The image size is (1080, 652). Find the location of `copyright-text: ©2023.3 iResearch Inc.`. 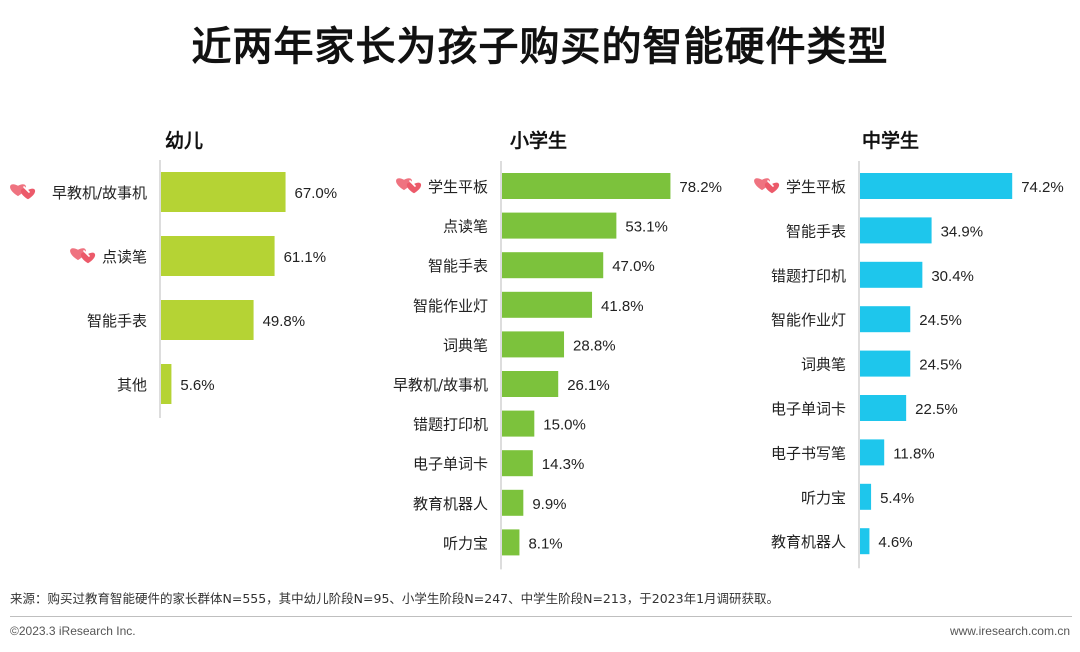

copyright-text: ©2023.3 iResearch Inc. is located at coordinates (73, 631).